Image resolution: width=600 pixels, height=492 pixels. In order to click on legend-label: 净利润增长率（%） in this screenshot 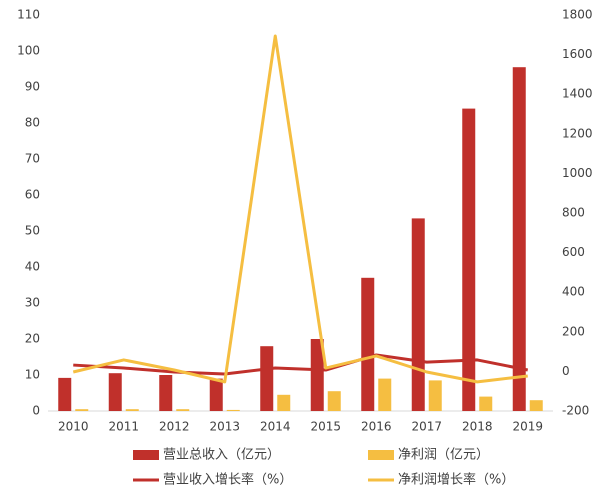, I will do `click(456, 480)`.